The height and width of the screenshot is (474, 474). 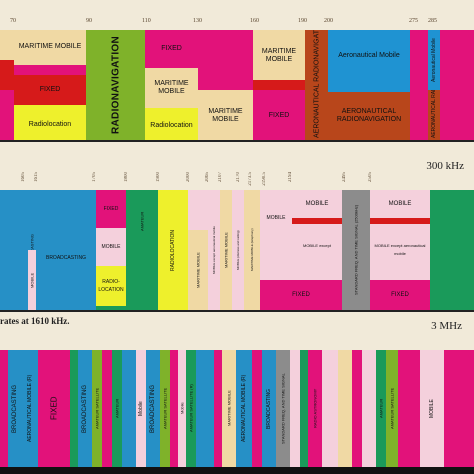 I want to click on row3-scale-label: 3 MHz, so click(x=446, y=326).